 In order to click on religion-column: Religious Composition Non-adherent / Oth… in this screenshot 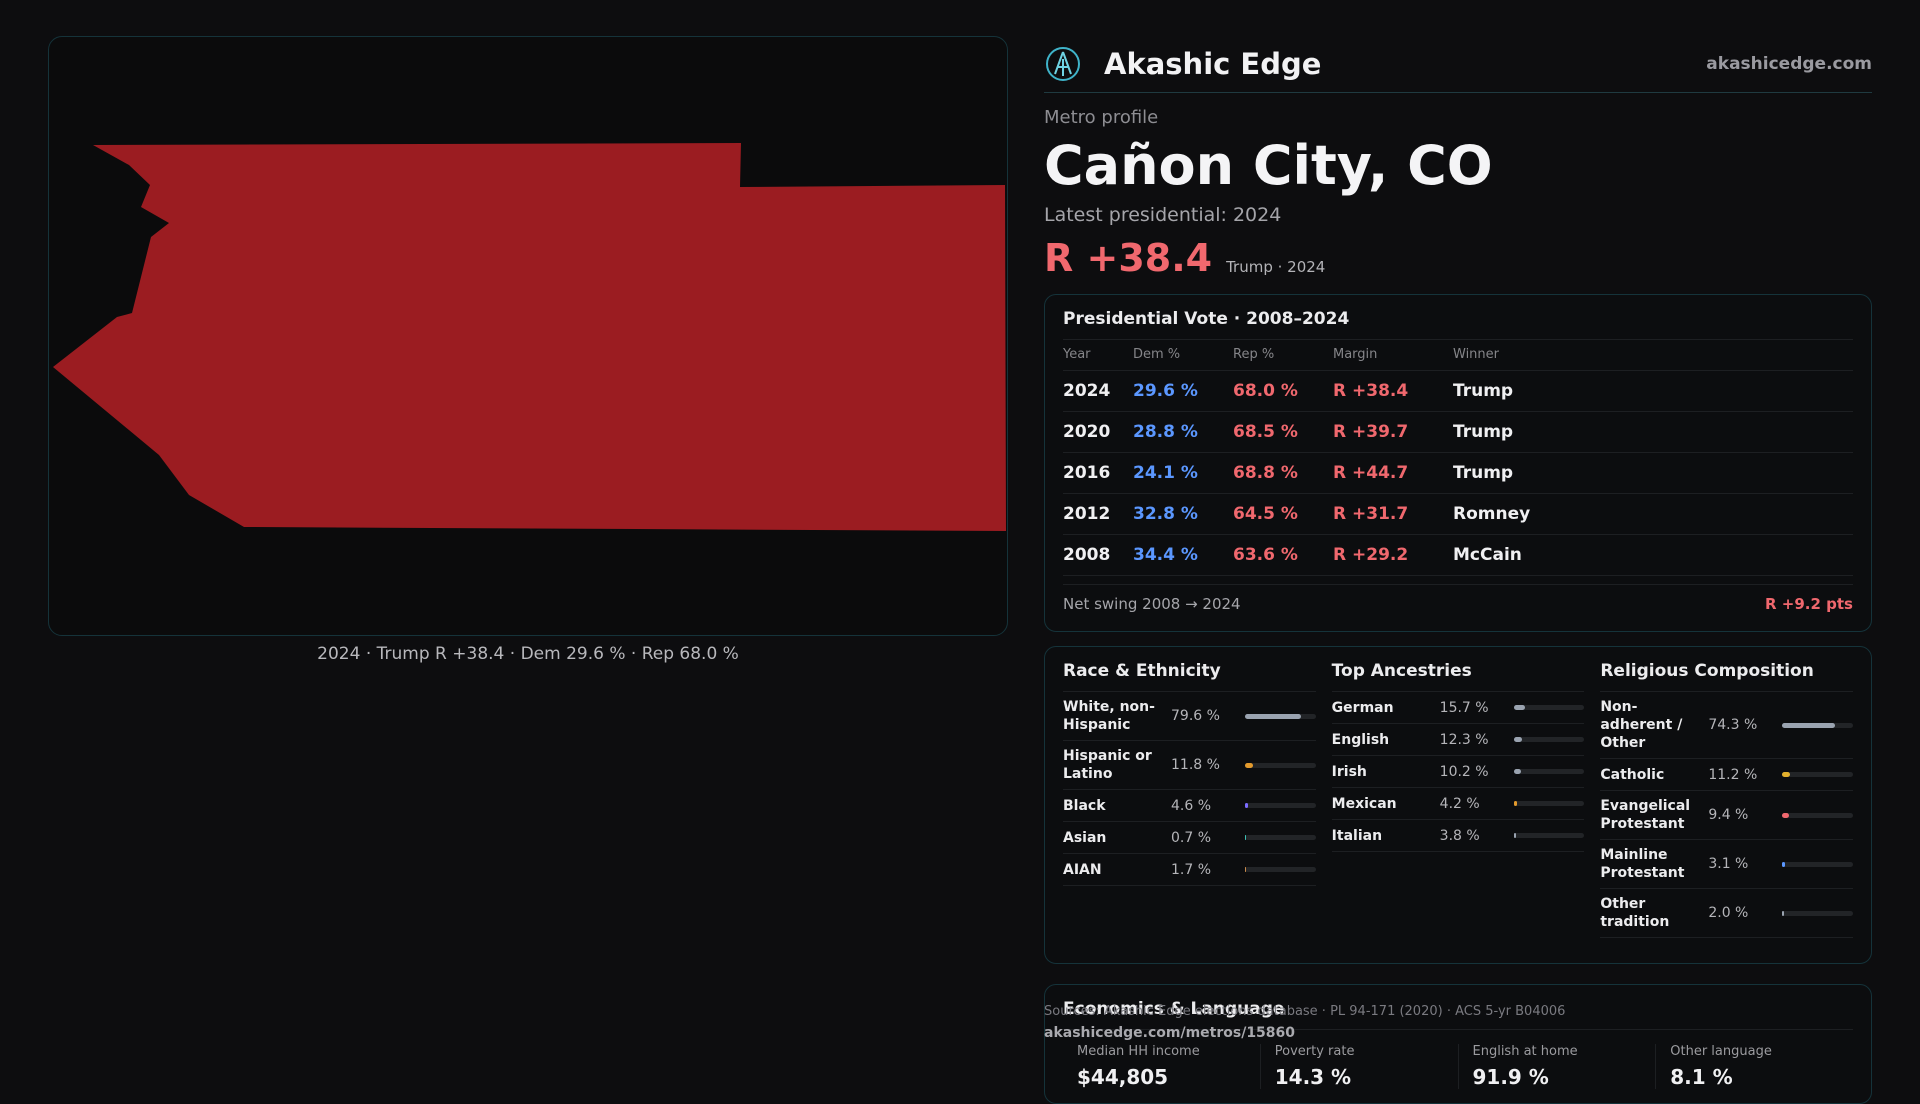, I will do `click(1727, 805)`.